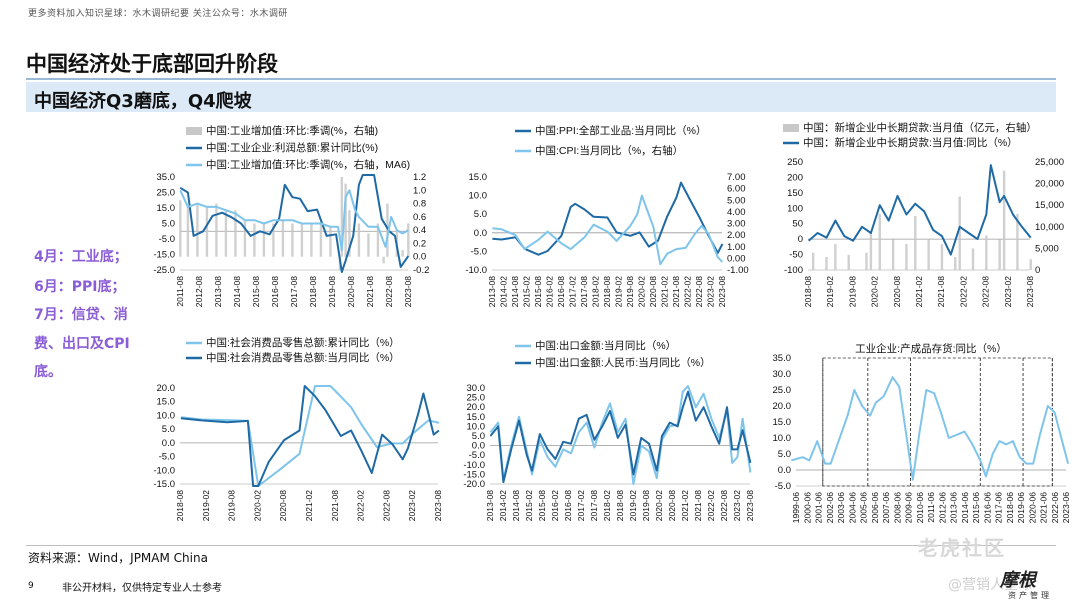 The image size is (1080, 608). What do you see at coordinates (538, 291) in the screenshot?
I see `chart-2-xtick-4: 2015-08` at bounding box center [538, 291].